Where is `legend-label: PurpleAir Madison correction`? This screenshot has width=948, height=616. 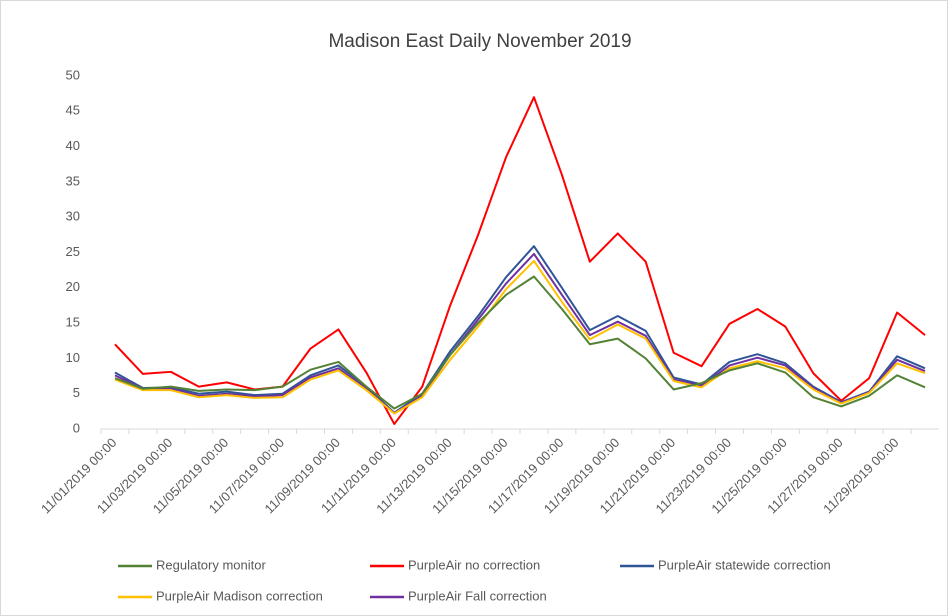
legend-label: PurpleAir Madison correction is located at coordinates (239, 595).